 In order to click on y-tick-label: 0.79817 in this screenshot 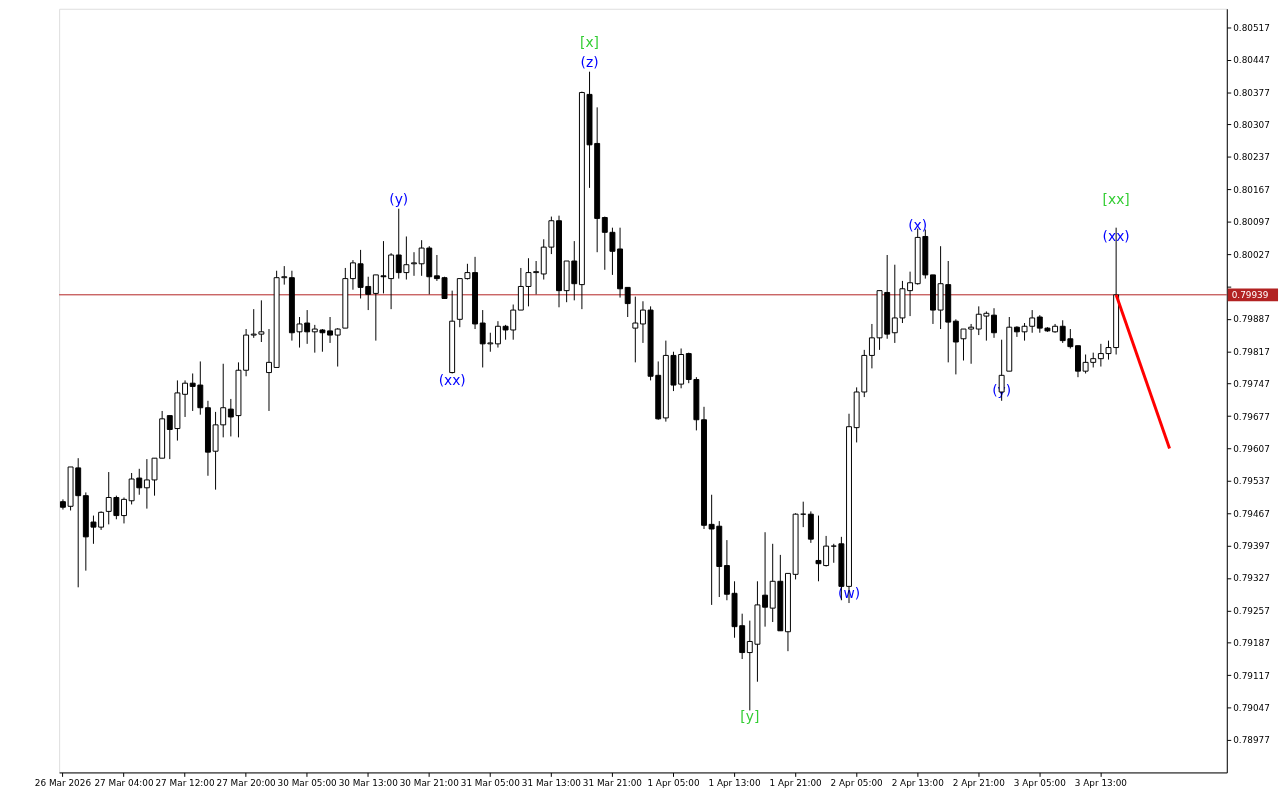, I will do `click(1251, 351)`.